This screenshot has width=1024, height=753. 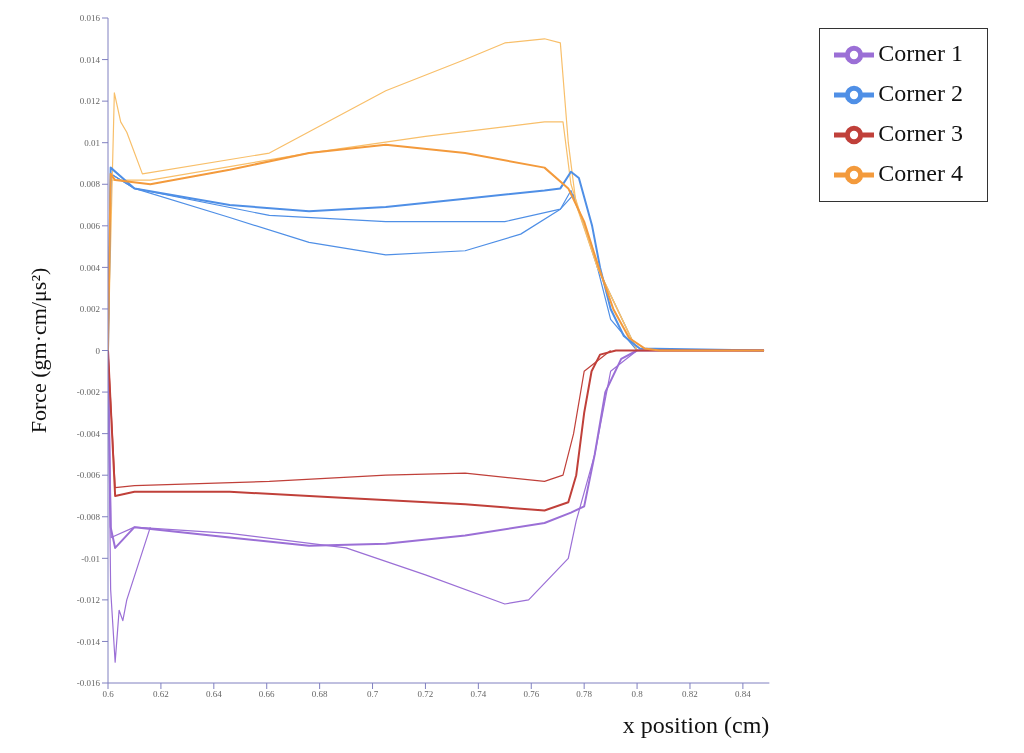 I want to click on x-tick-label: 0.84, so click(x=743, y=694).